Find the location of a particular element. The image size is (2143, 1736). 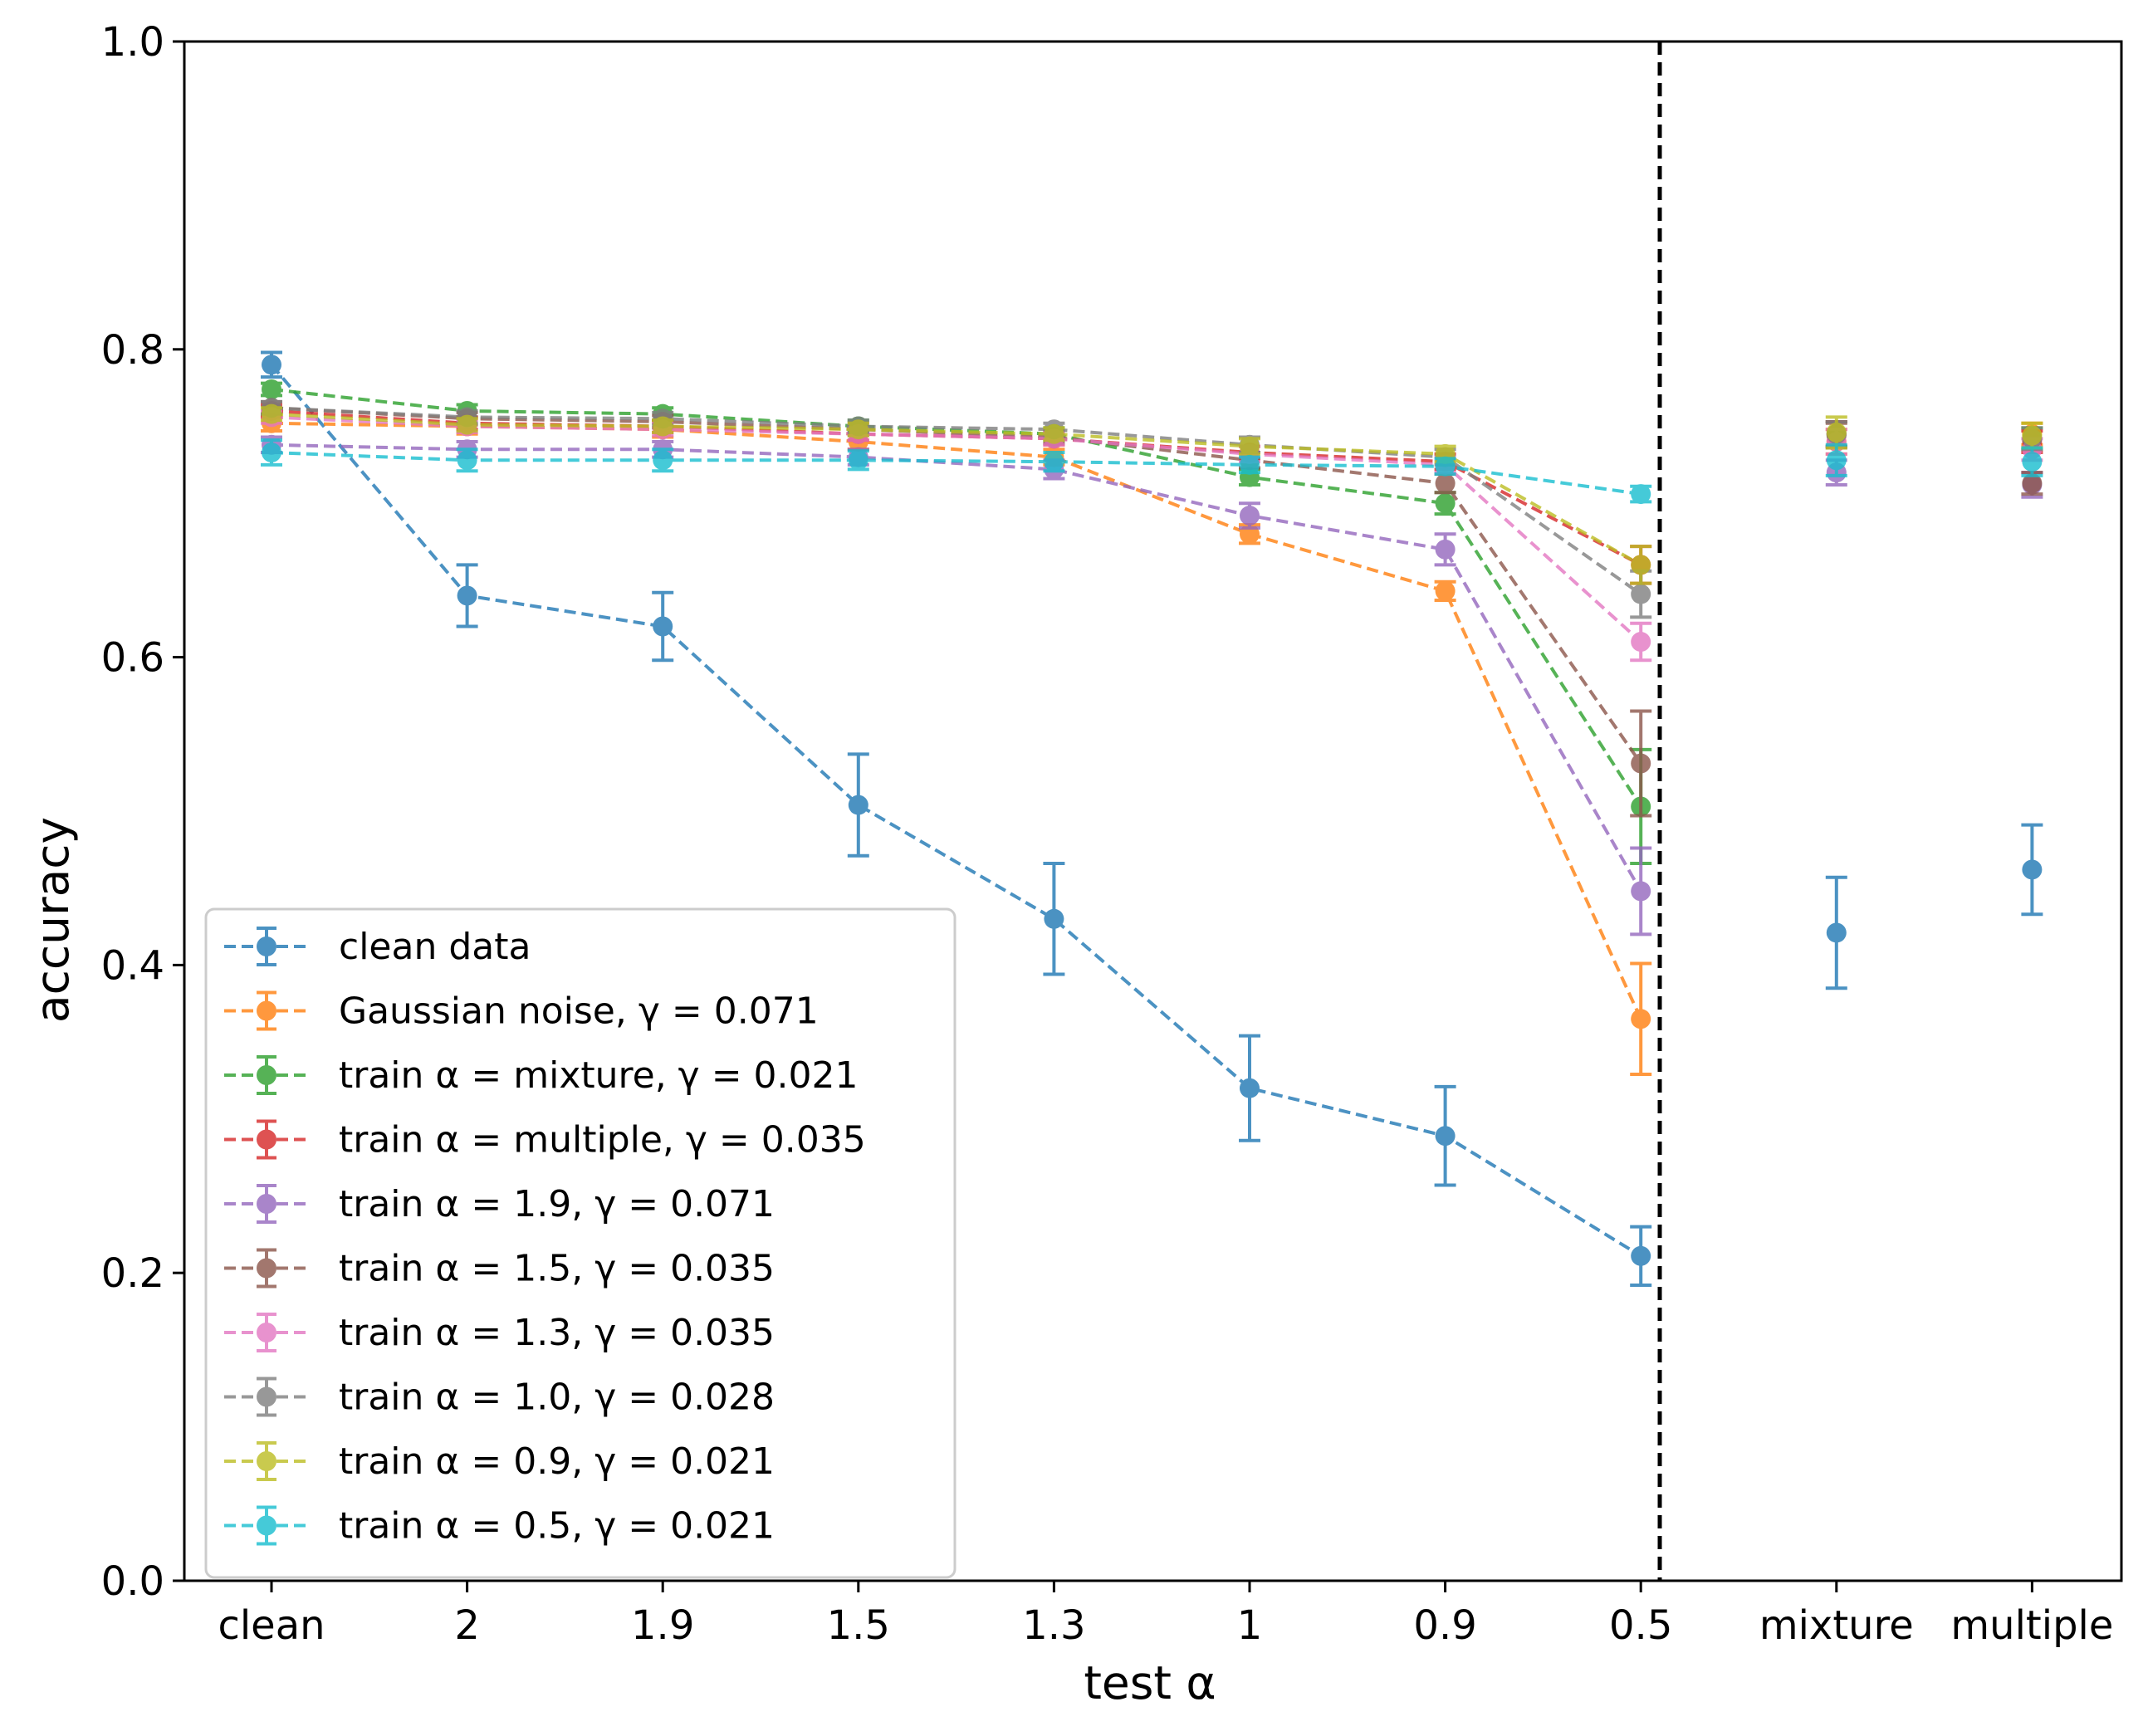

x-tick-label: mixture is located at coordinates (1836, 1625).